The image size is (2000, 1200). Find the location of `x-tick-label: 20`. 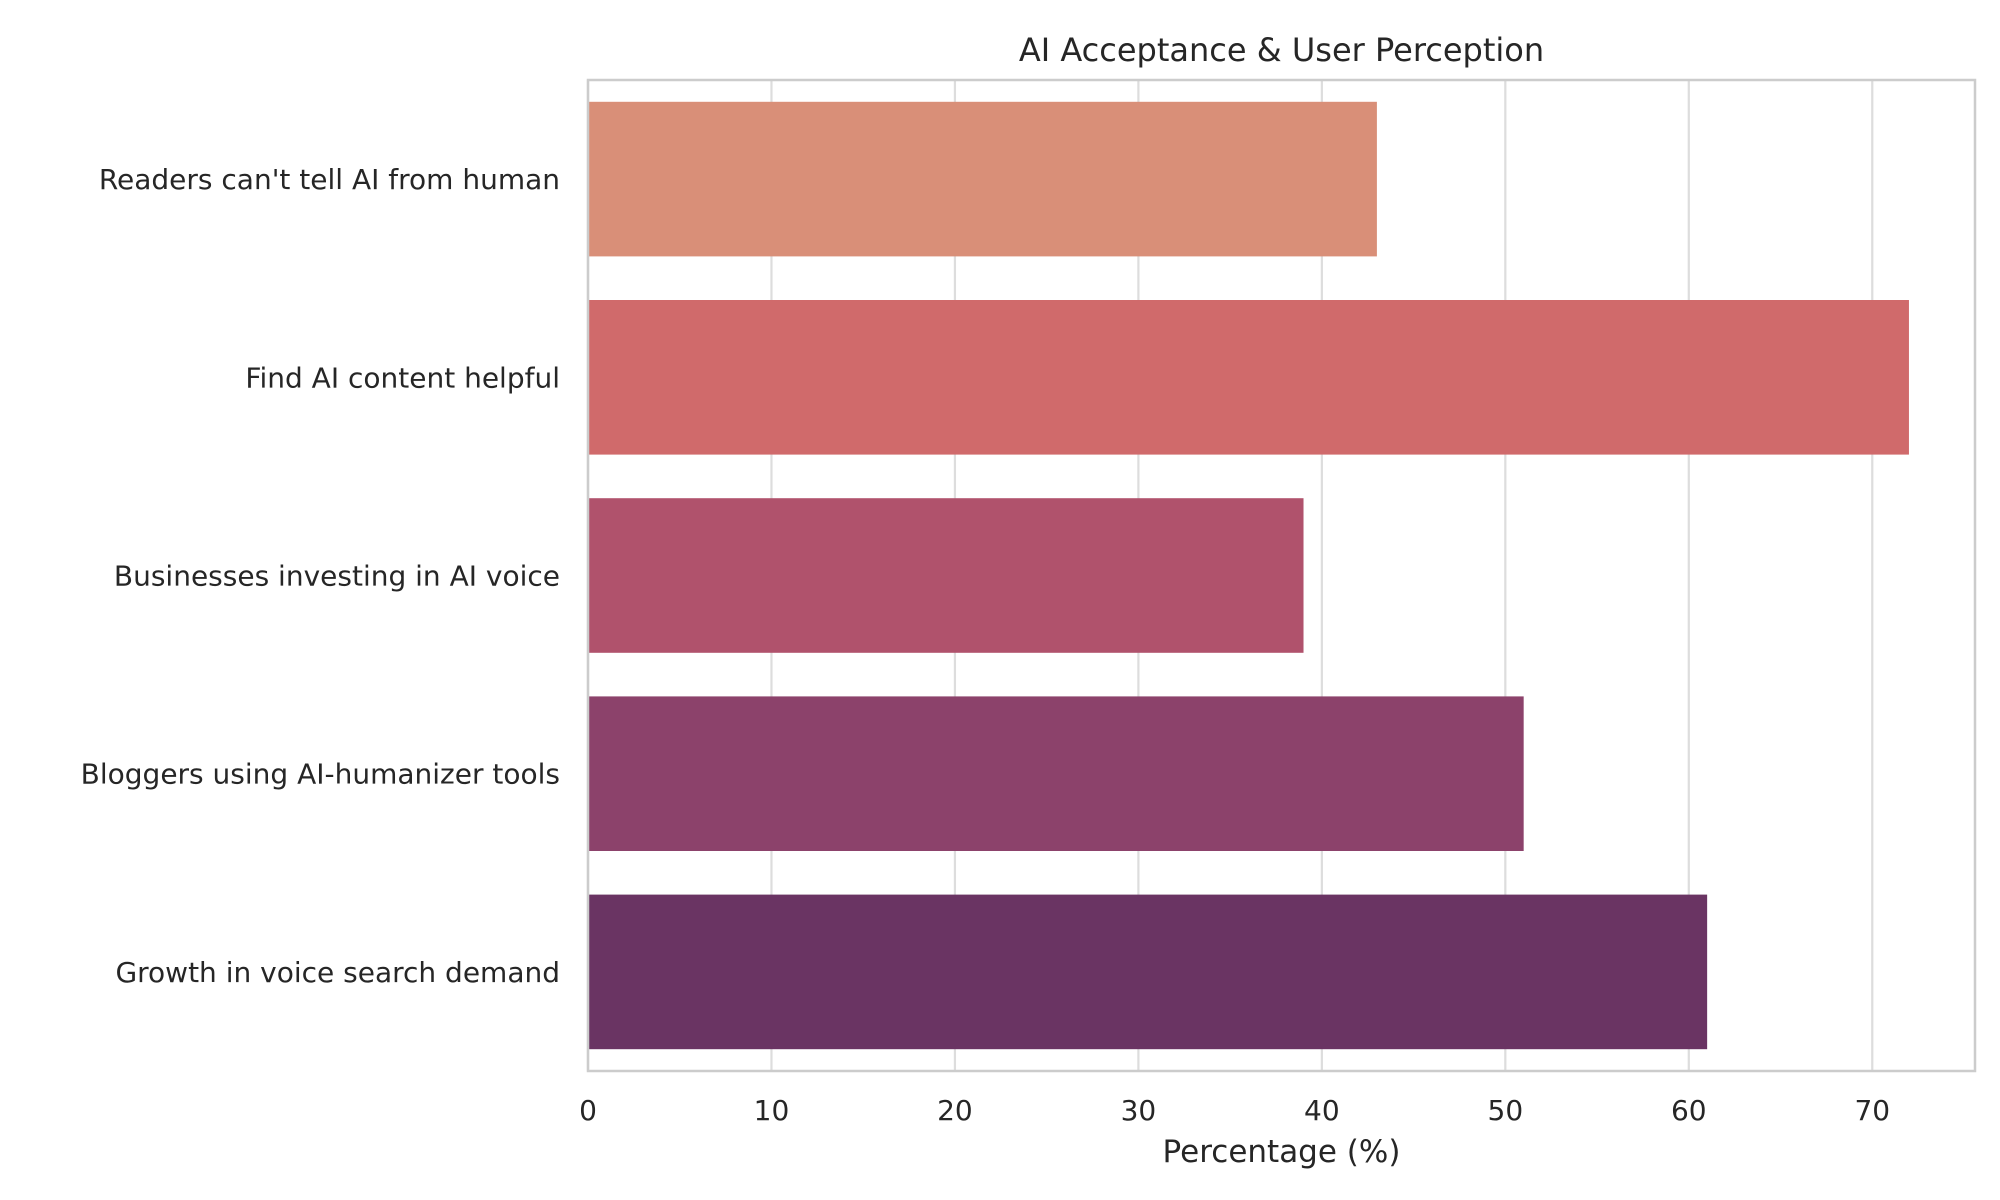

x-tick-label: 20 is located at coordinates (955, 1110).